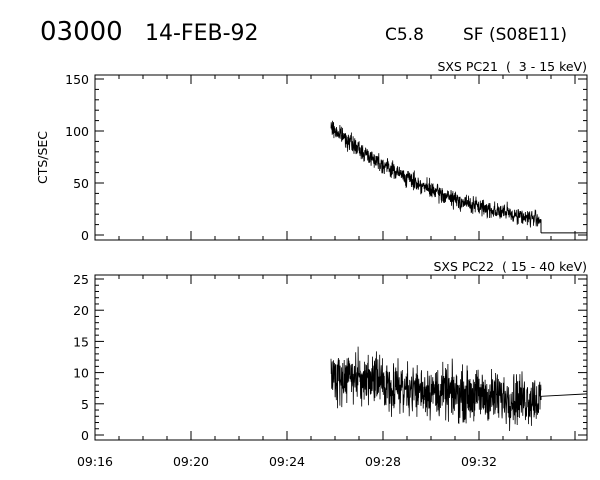 The height and width of the screenshot is (480, 600). I want to click on y-tick-label: 10, so click(81, 373).